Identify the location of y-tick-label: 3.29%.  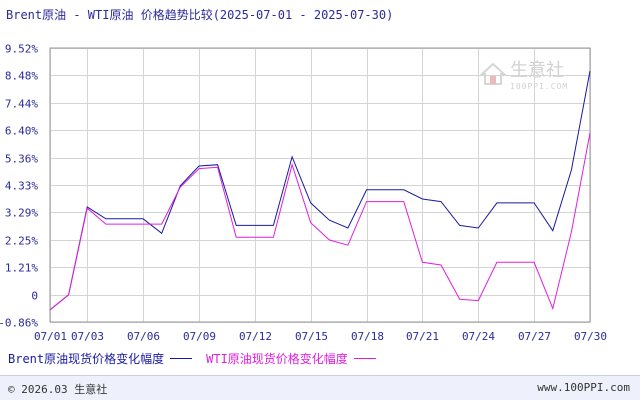
(21, 213).